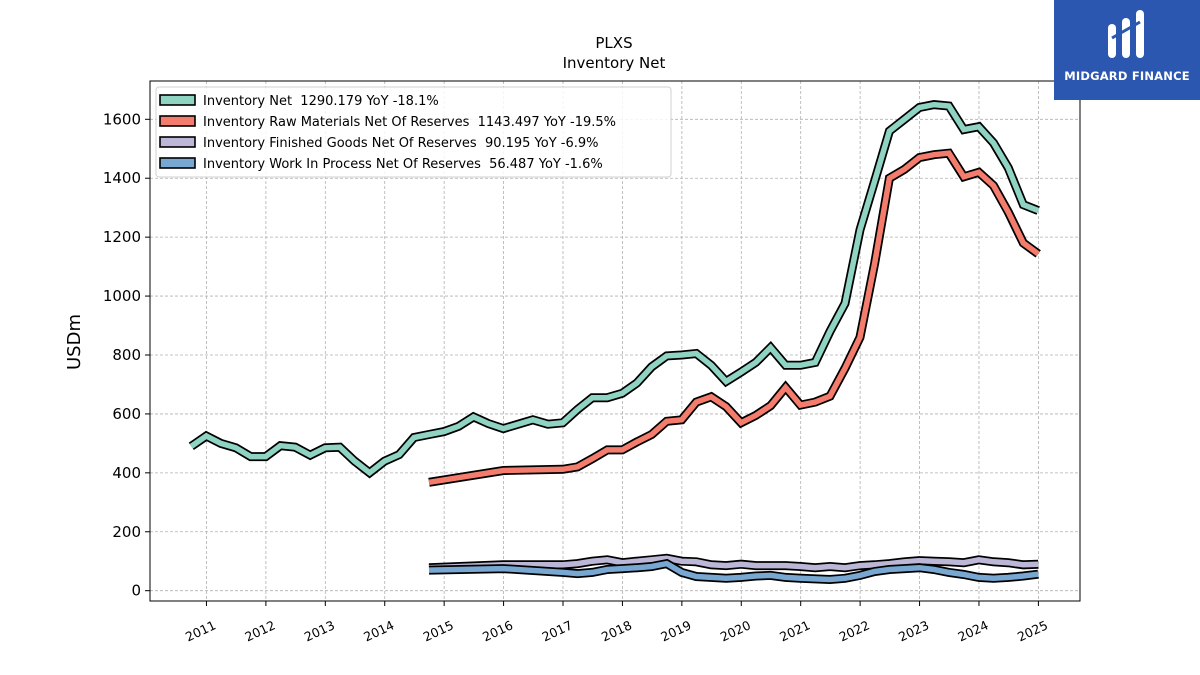 The image size is (1200, 675). Describe the element at coordinates (319, 630) in the screenshot. I see `x-tick-label: 2013` at that location.